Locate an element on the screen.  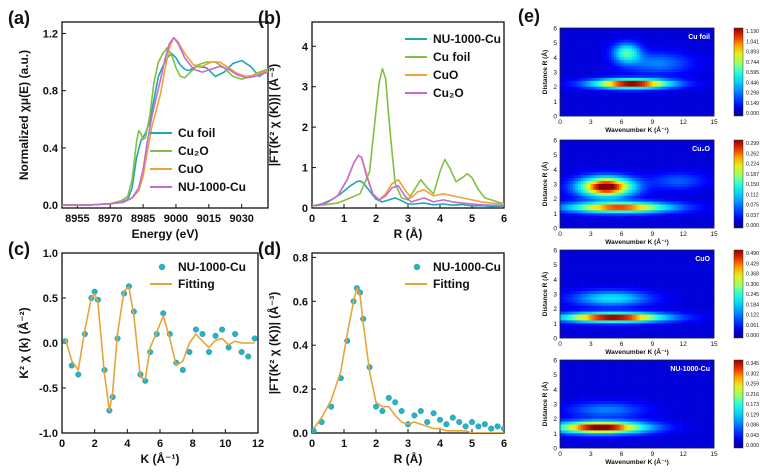
x-tick-label: 3 is located at coordinates (408, 444).